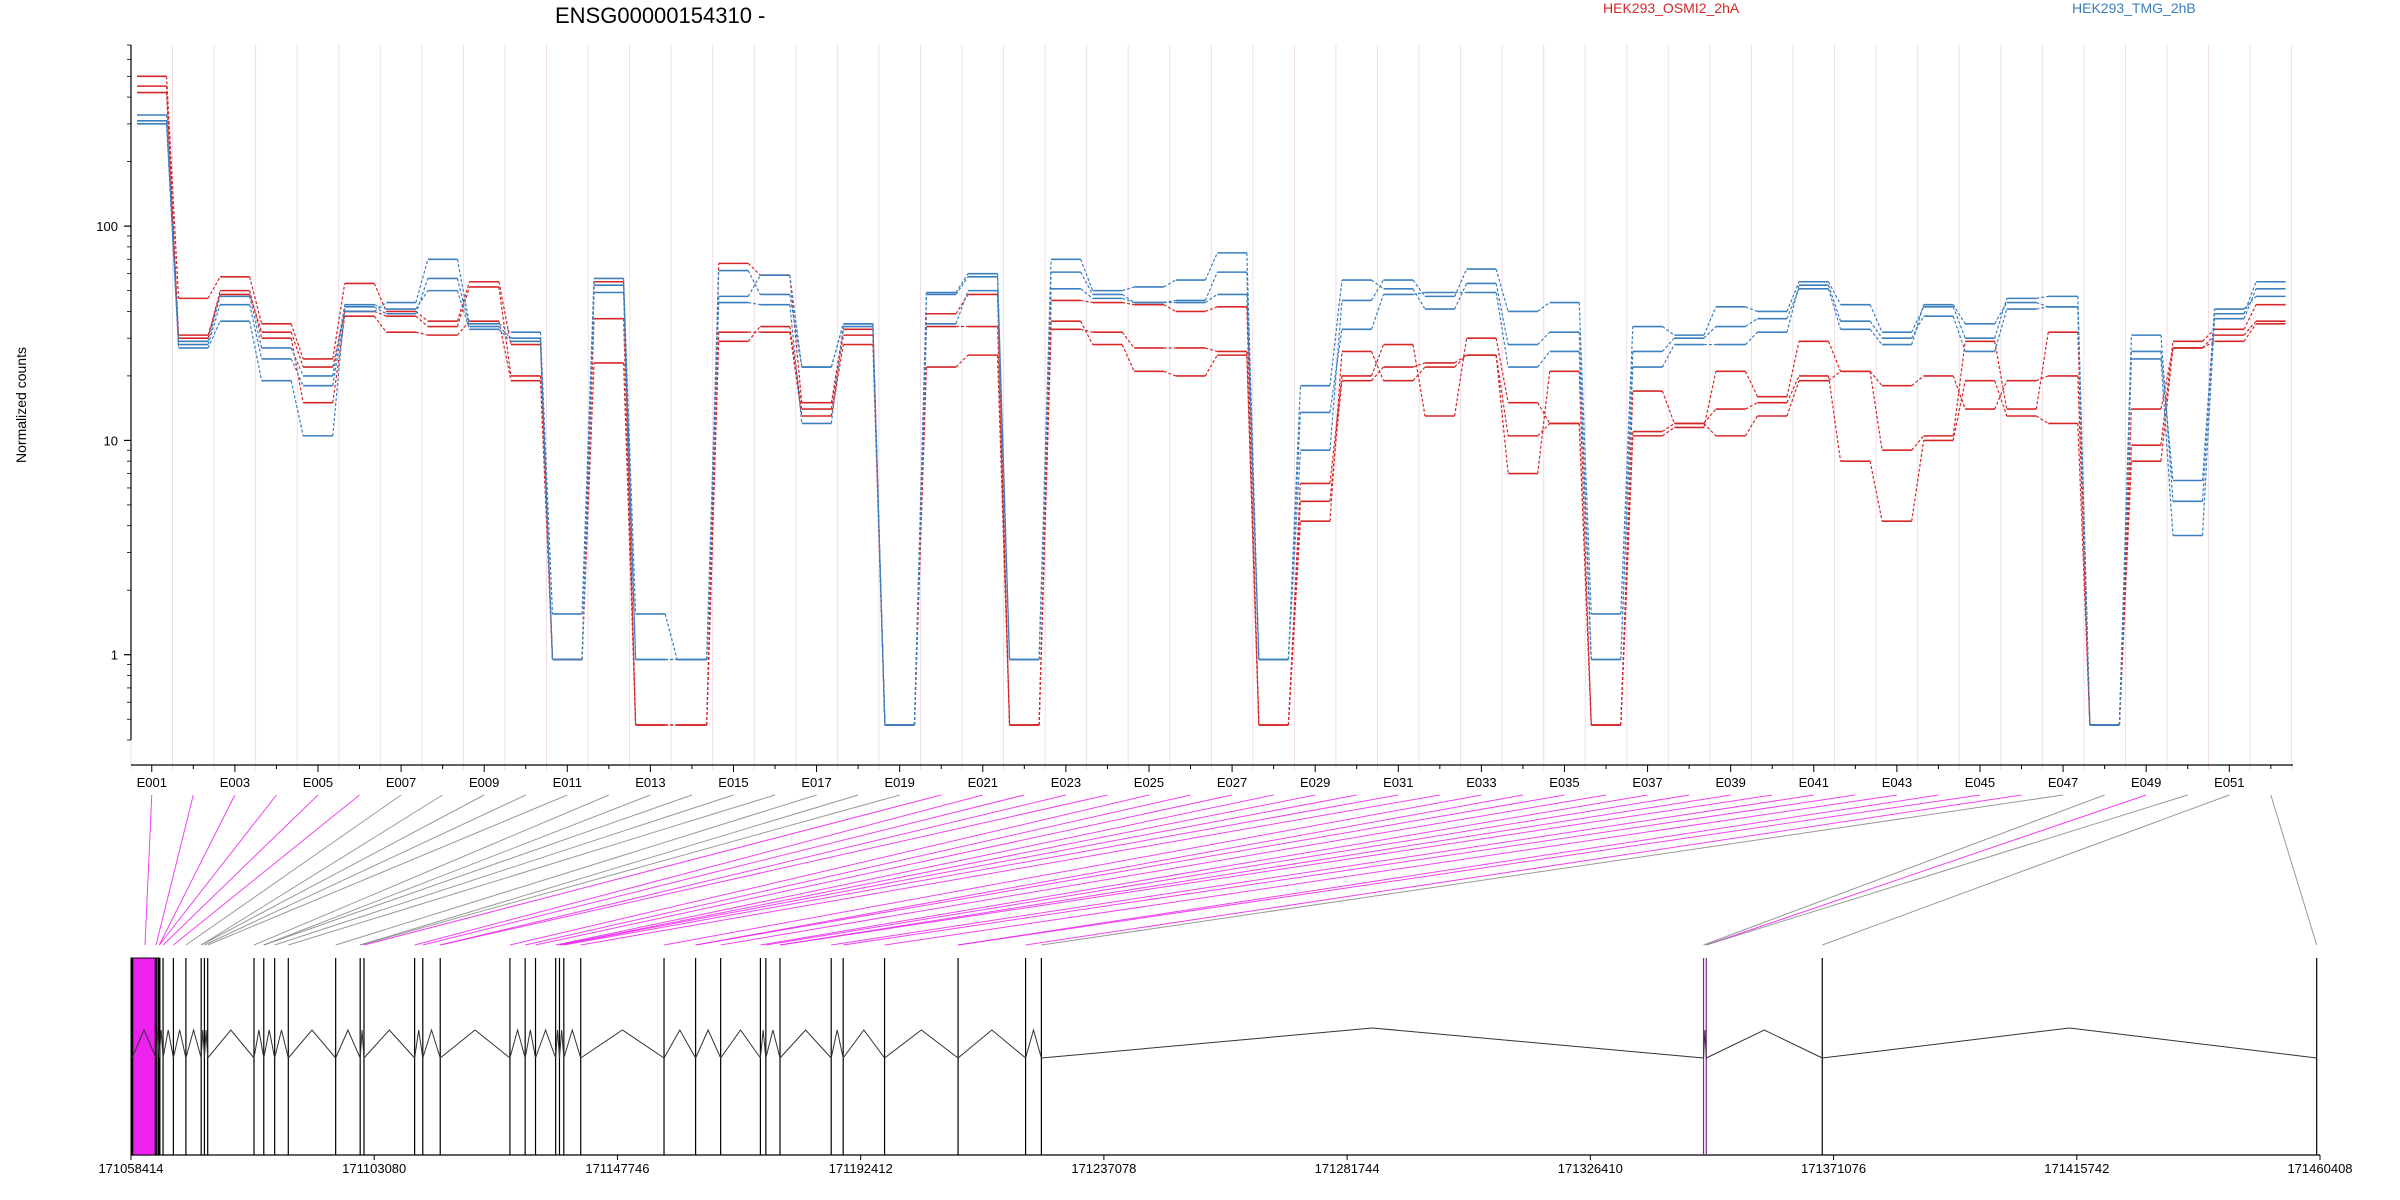 This screenshot has width=2400, height=1200. I want to click on x-tick-label: E019, so click(899, 782).